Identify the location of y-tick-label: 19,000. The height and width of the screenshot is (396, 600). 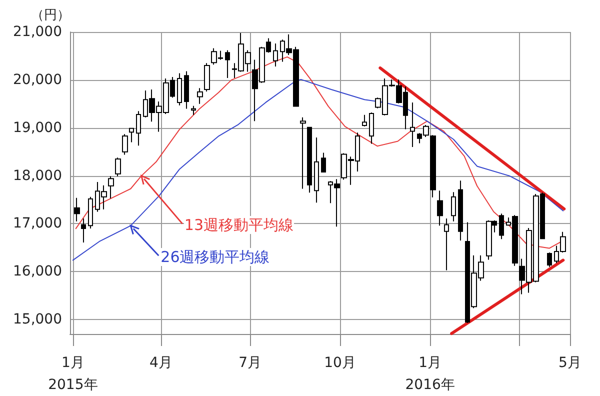
(37, 128).